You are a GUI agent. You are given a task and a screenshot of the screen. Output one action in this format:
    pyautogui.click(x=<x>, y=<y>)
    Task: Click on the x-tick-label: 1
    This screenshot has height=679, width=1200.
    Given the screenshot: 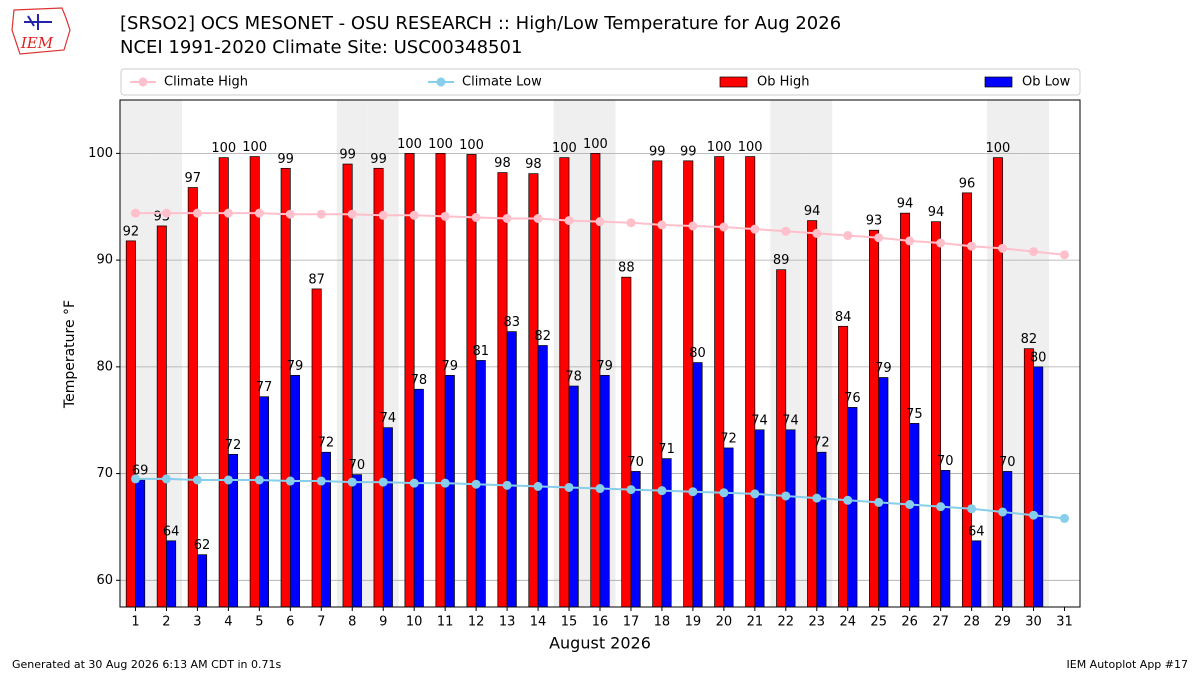 What is the action you would take?
    pyautogui.click(x=135, y=622)
    